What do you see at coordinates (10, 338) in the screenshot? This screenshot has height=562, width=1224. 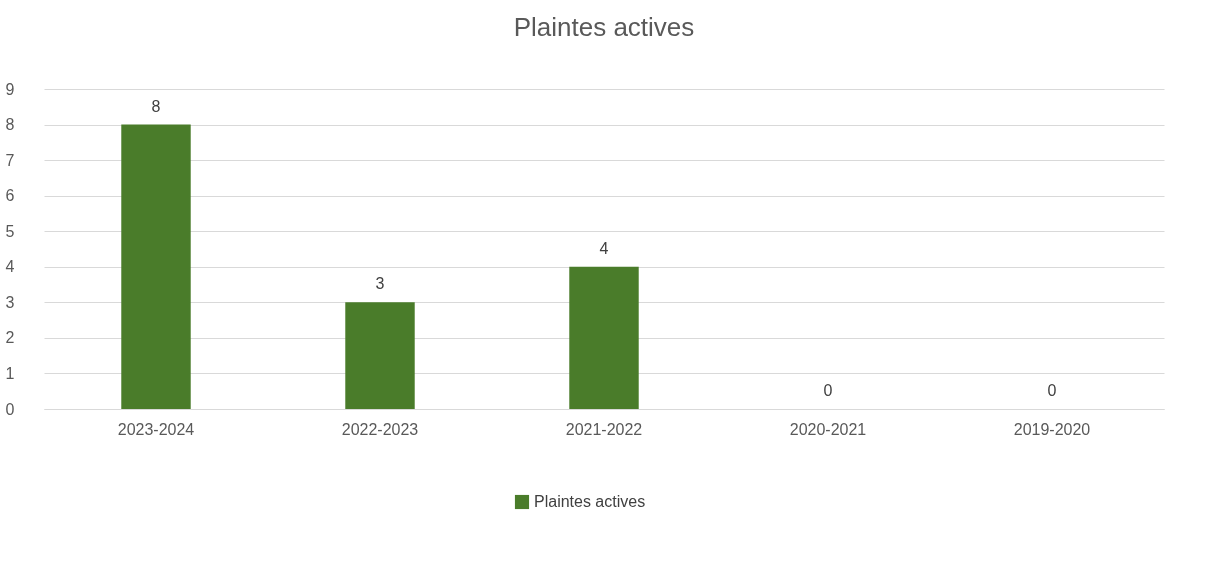 I see `y-tick-label: 2` at bounding box center [10, 338].